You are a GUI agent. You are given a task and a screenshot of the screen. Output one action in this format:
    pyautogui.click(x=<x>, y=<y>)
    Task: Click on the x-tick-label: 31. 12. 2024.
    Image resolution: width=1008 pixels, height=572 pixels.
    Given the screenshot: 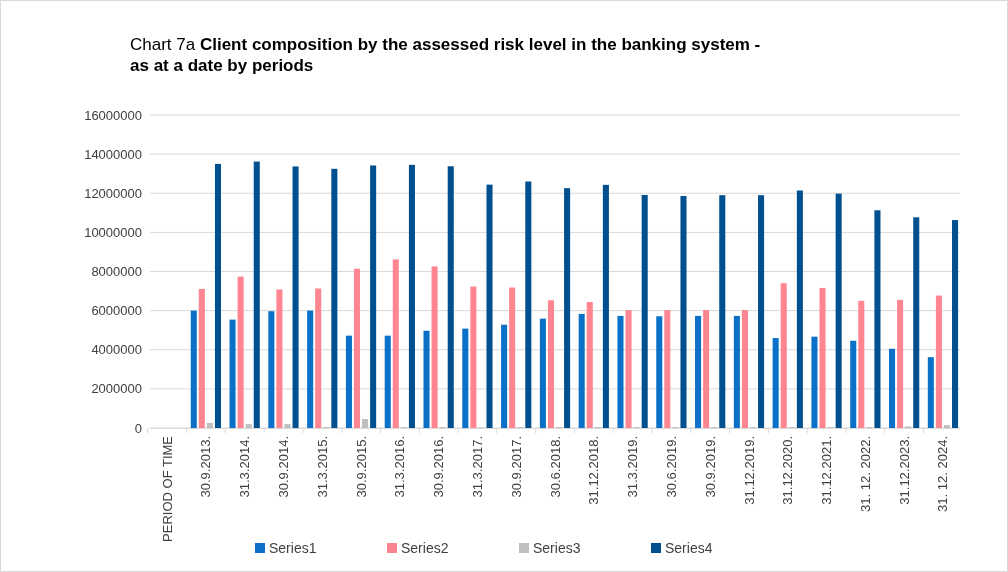 What is the action you would take?
    pyautogui.click(x=943, y=474)
    